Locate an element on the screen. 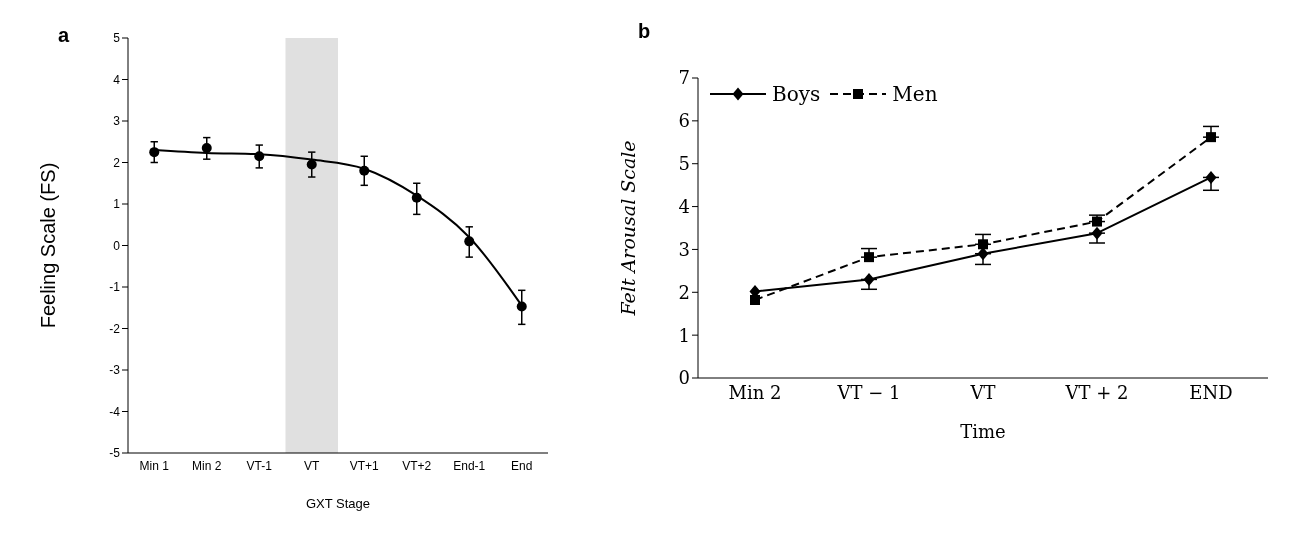 The image size is (1290, 548). y-tick-label: -3 is located at coordinates (115, 370).